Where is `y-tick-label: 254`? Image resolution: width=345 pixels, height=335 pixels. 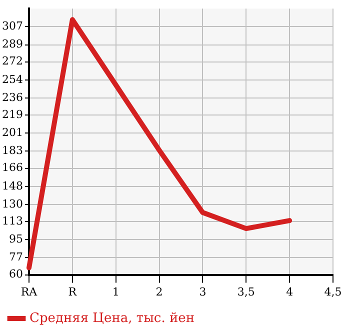 y-tick-label: 254 is located at coordinates (12, 79).